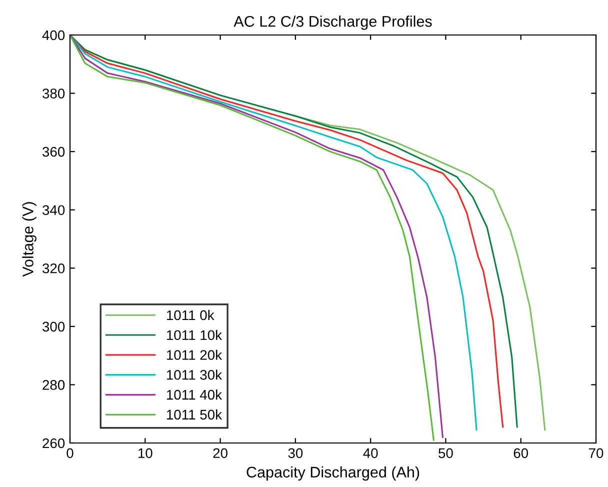  What do you see at coordinates (70, 453) in the screenshot?
I see `x-tick-label: 0` at bounding box center [70, 453].